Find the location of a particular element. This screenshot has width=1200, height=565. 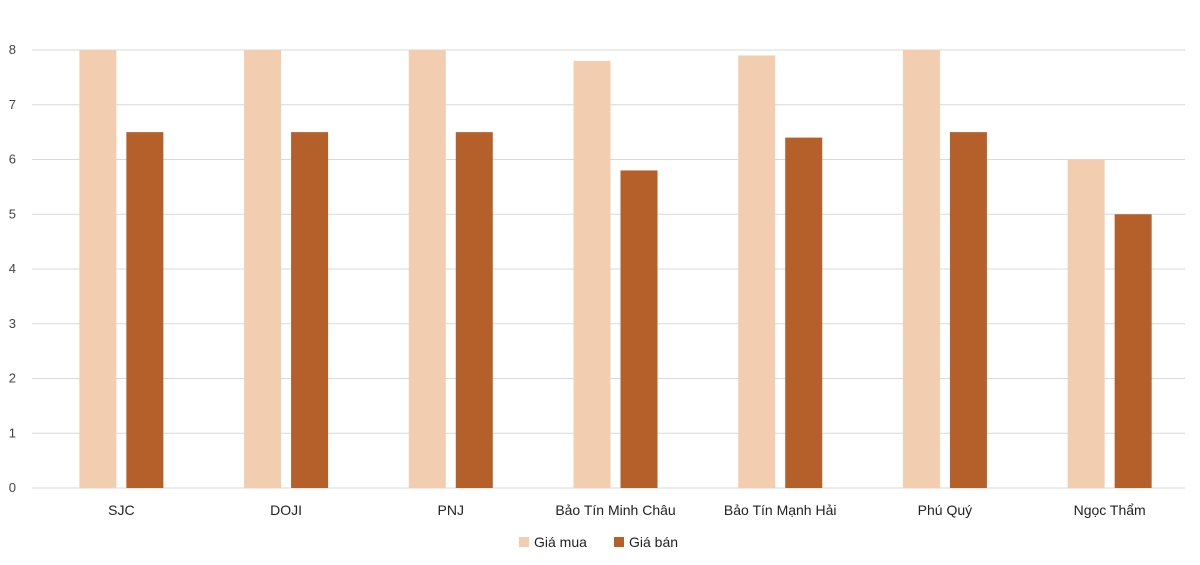

y-tick-label: 0 is located at coordinates (12, 487).